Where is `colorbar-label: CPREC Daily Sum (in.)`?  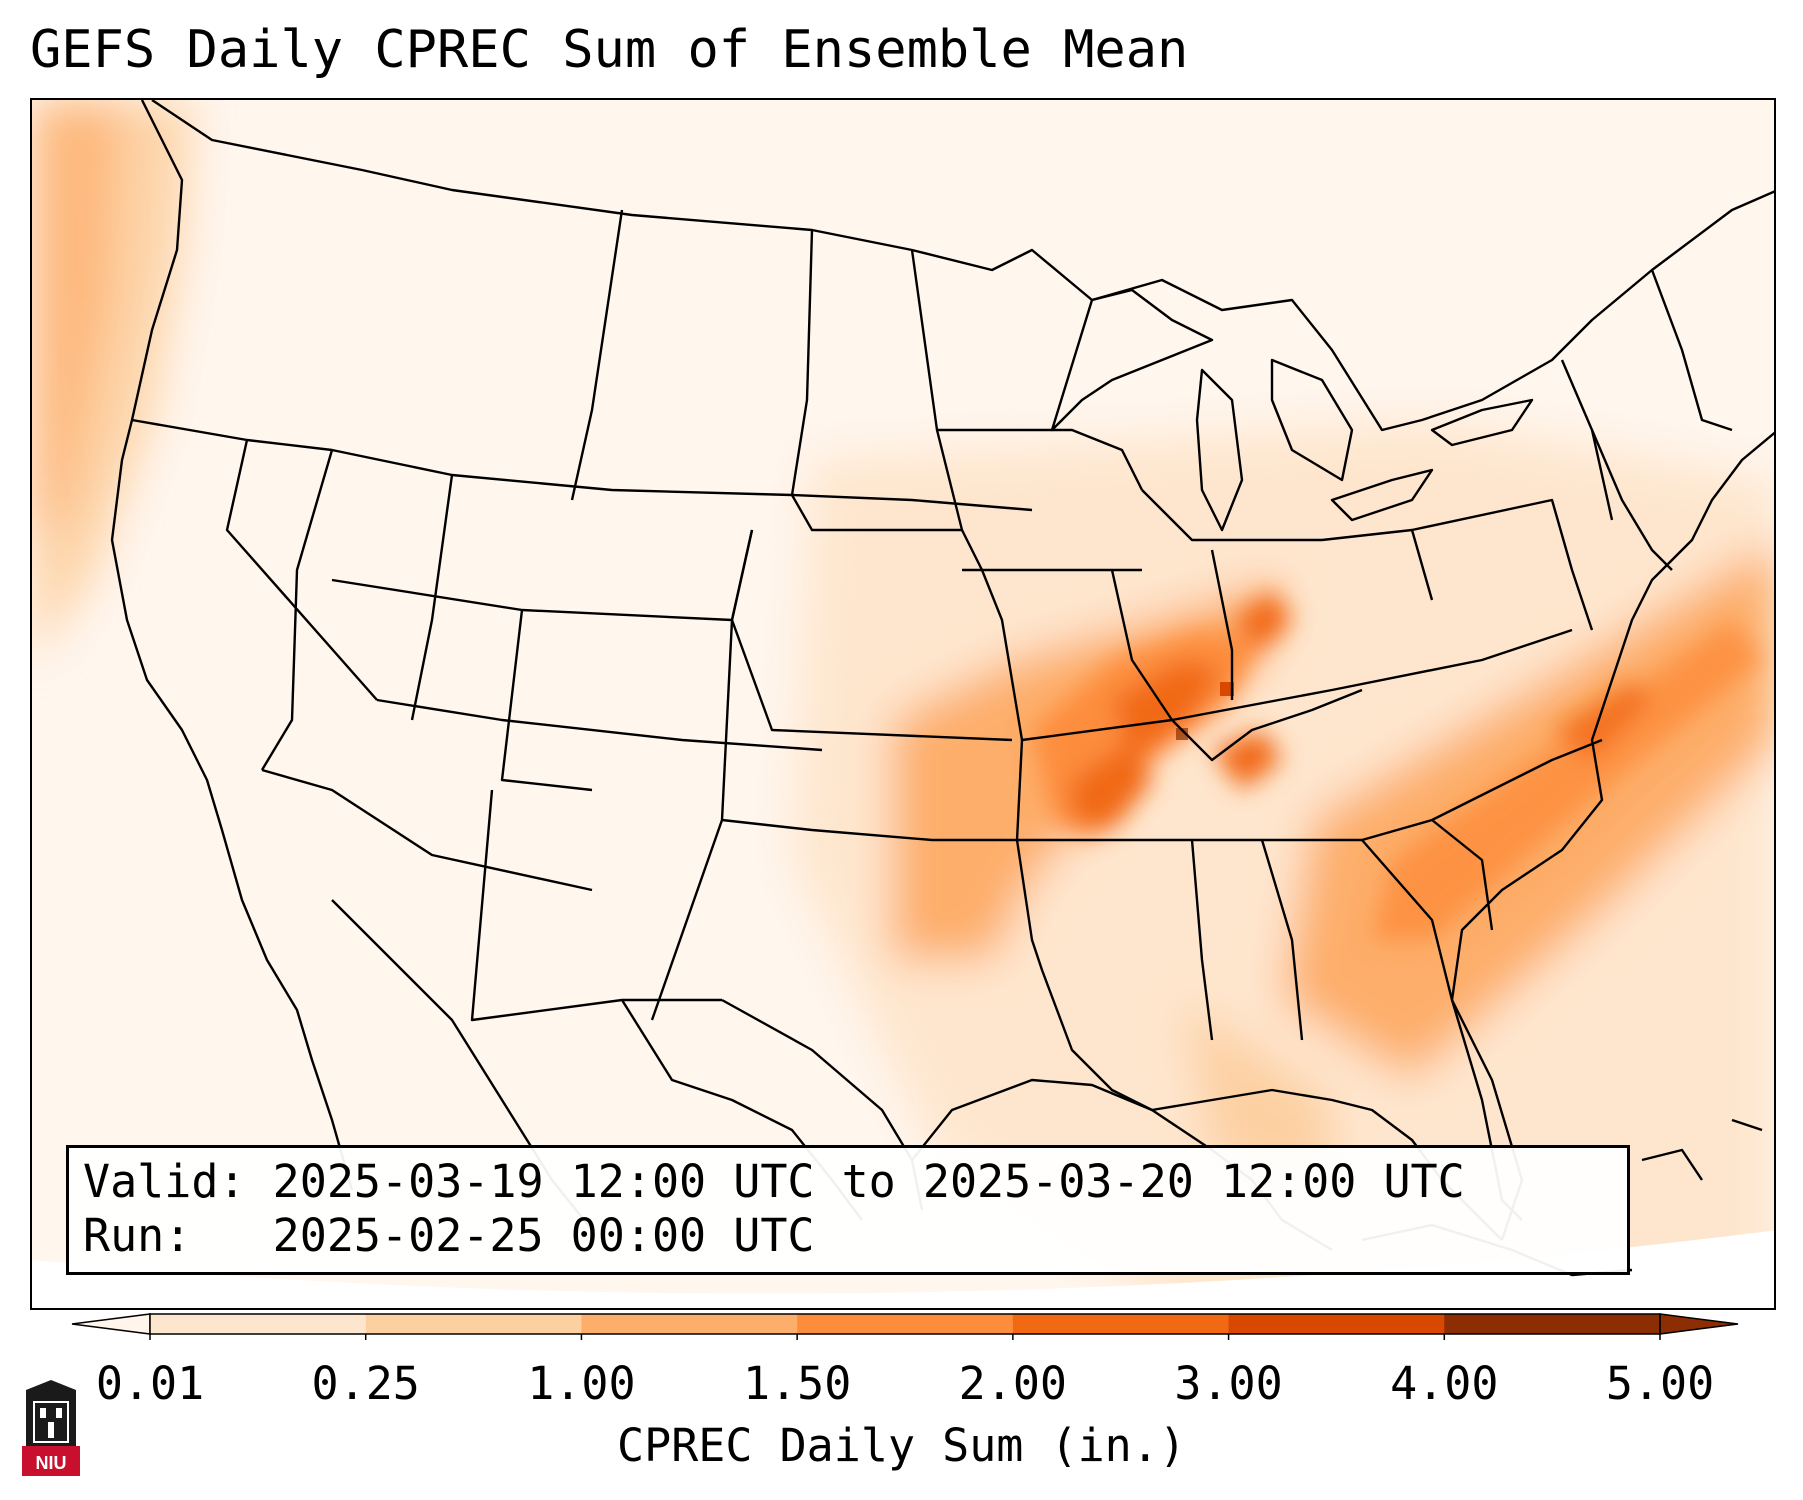 colorbar-label: CPREC Daily Sum (in.) is located at coordinates (901, 1445).